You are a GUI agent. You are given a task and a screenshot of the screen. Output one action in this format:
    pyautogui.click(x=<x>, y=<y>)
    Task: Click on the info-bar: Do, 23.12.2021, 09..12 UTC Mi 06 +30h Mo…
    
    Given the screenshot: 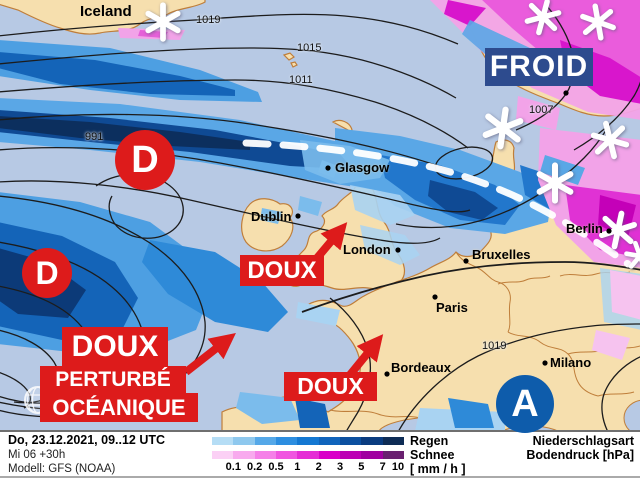 What is the action you would take?
    pyautogui.click(x=320, y=454)
    